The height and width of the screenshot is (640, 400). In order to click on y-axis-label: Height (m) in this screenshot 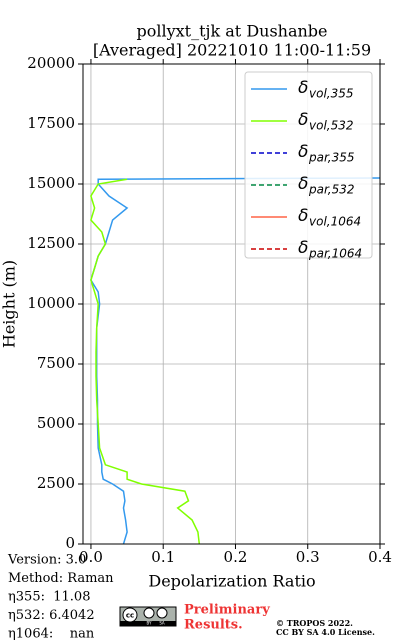, I will do `click(9, 304)`.